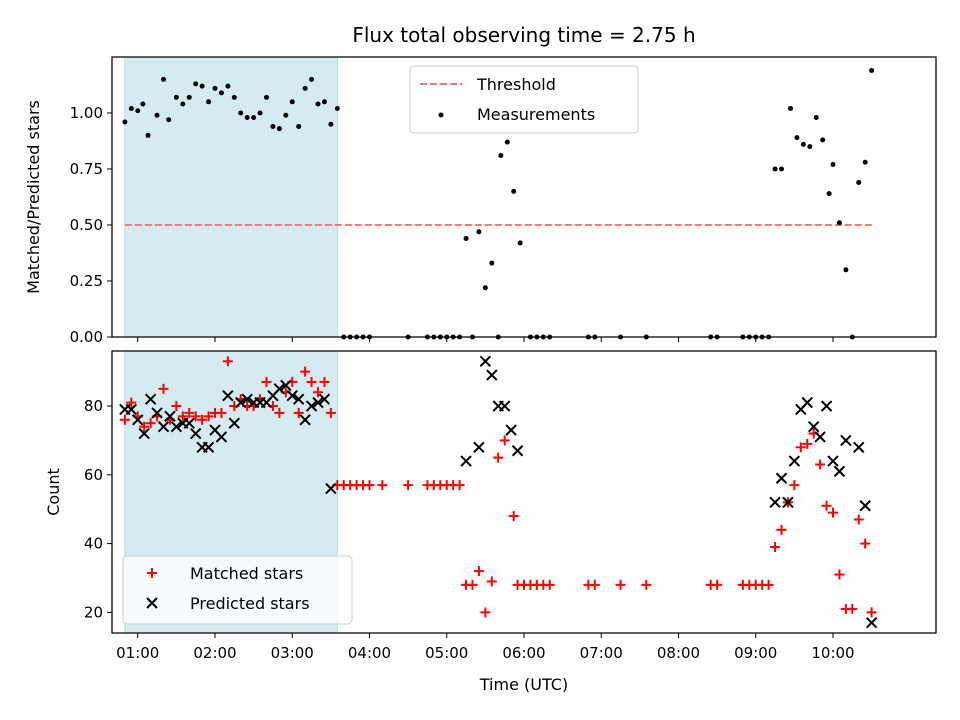 This screenshot has width=960, height=720. Describe the element at coordinates (86, 113) in the screenshot. I see `y-tick-label: 1.00` at that location.